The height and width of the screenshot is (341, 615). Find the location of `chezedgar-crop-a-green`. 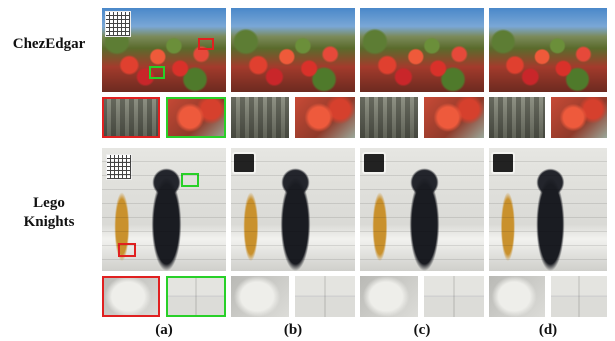

chezedgar-crop-a-green is located at coordinates (196, 117).